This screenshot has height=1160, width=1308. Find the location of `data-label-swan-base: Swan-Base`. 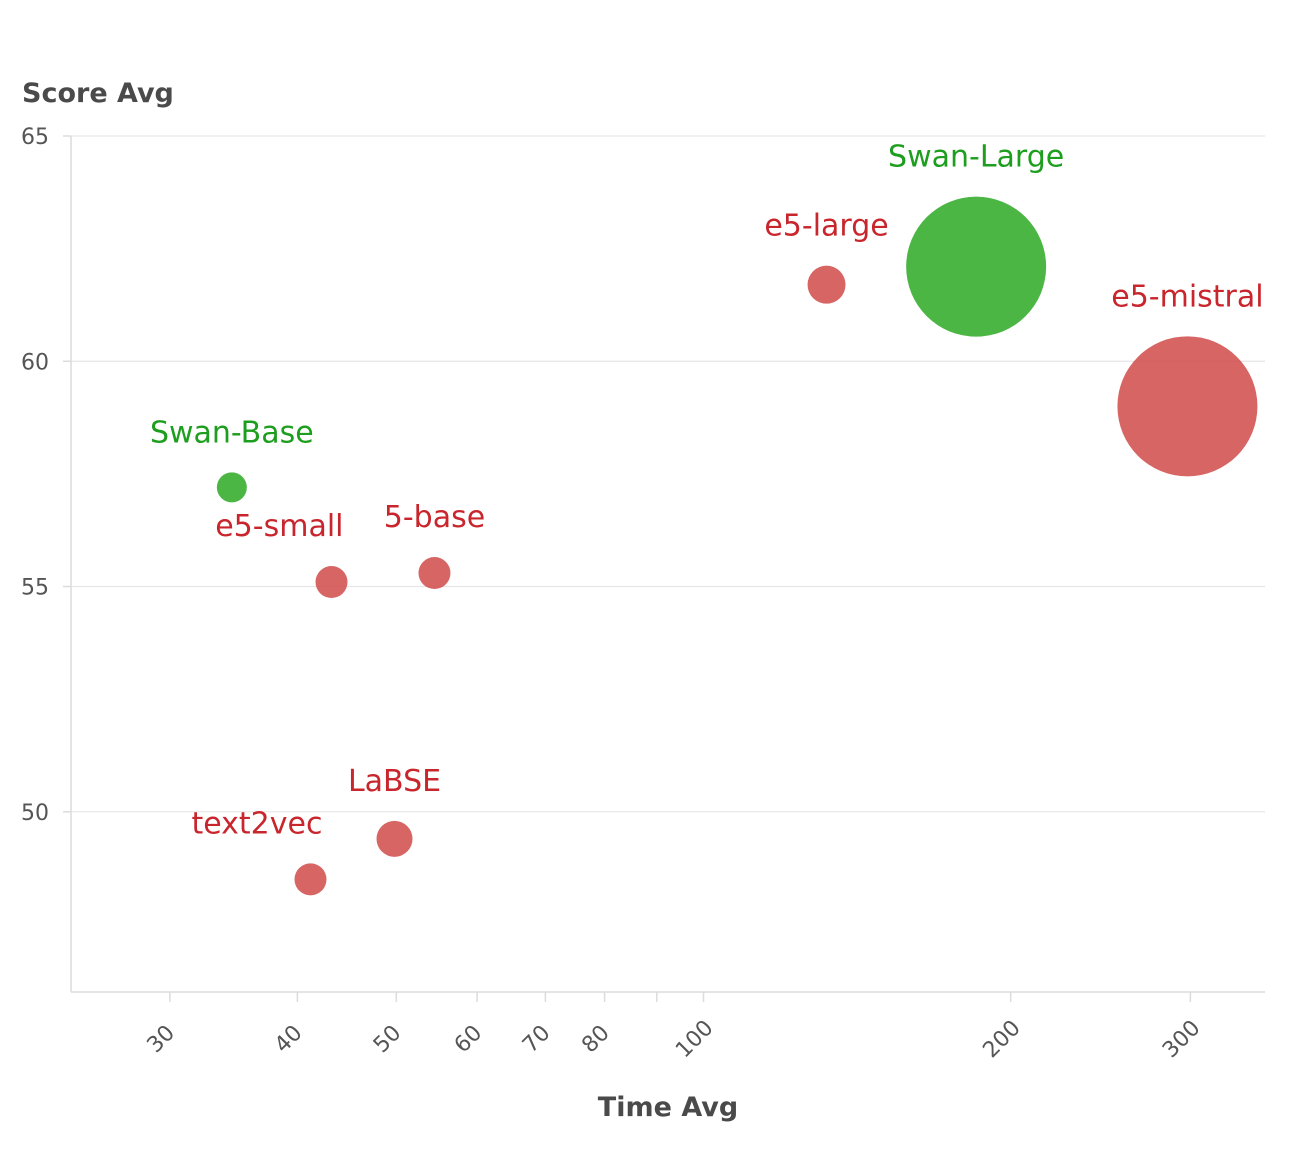

data-label-swan-base: Swan-Base is located at coordinates (232, 432).